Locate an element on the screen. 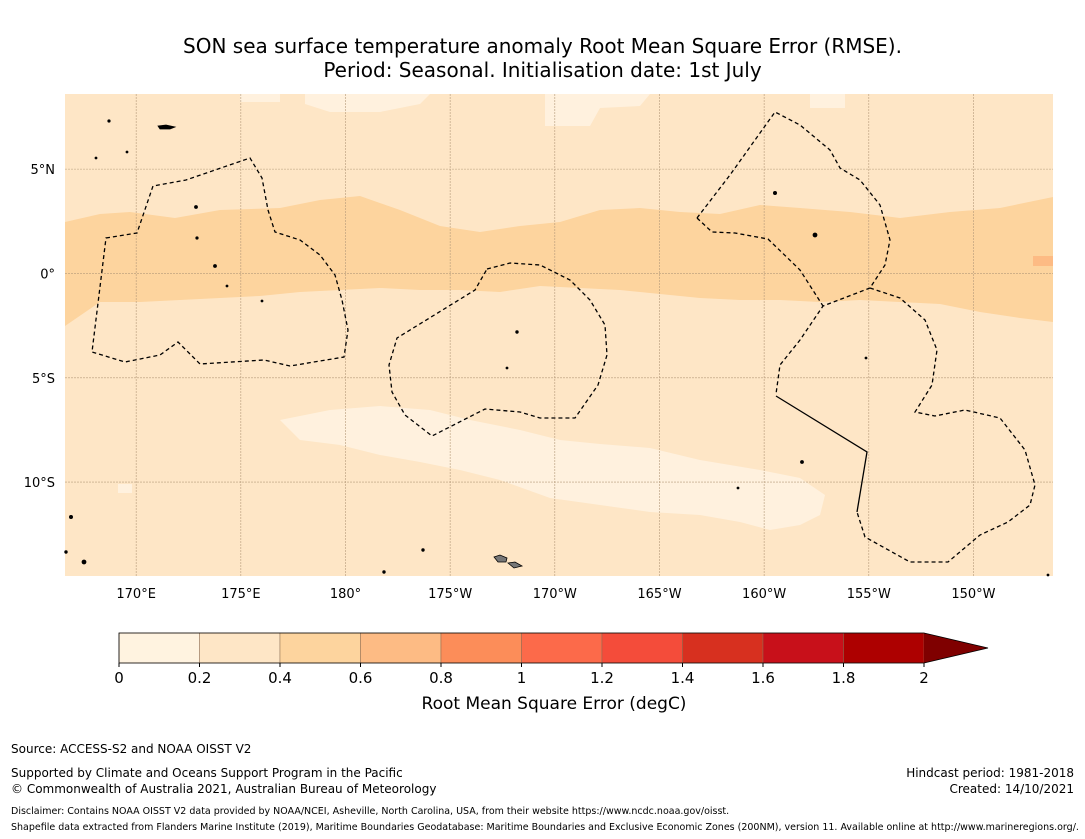  latitude-tick-labels: 5°N 0° 5°S 10°S is located at coordinates (39, 327).